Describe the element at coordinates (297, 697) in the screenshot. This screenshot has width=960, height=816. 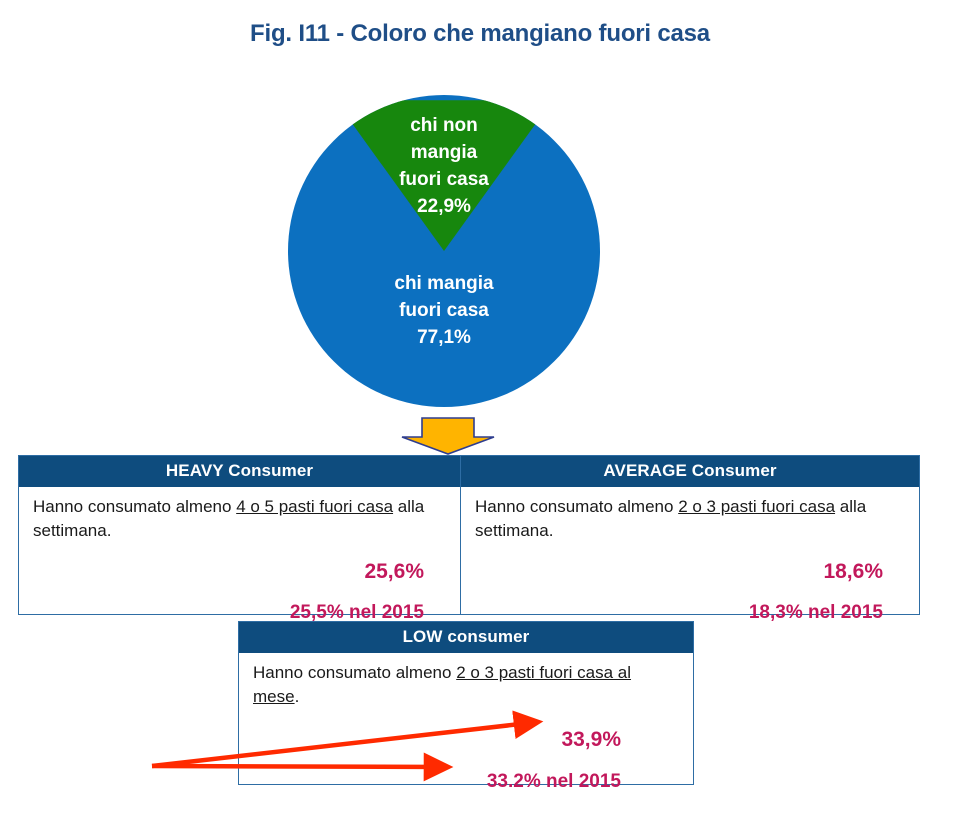
I see `low-body-suffix: .` at that location.